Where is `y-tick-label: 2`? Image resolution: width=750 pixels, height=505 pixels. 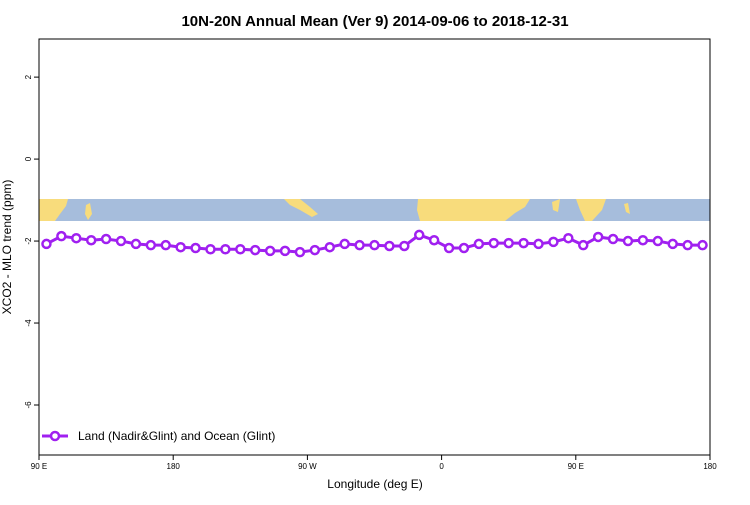
y-tick-label: 2 is located at coordinates (28, 76).